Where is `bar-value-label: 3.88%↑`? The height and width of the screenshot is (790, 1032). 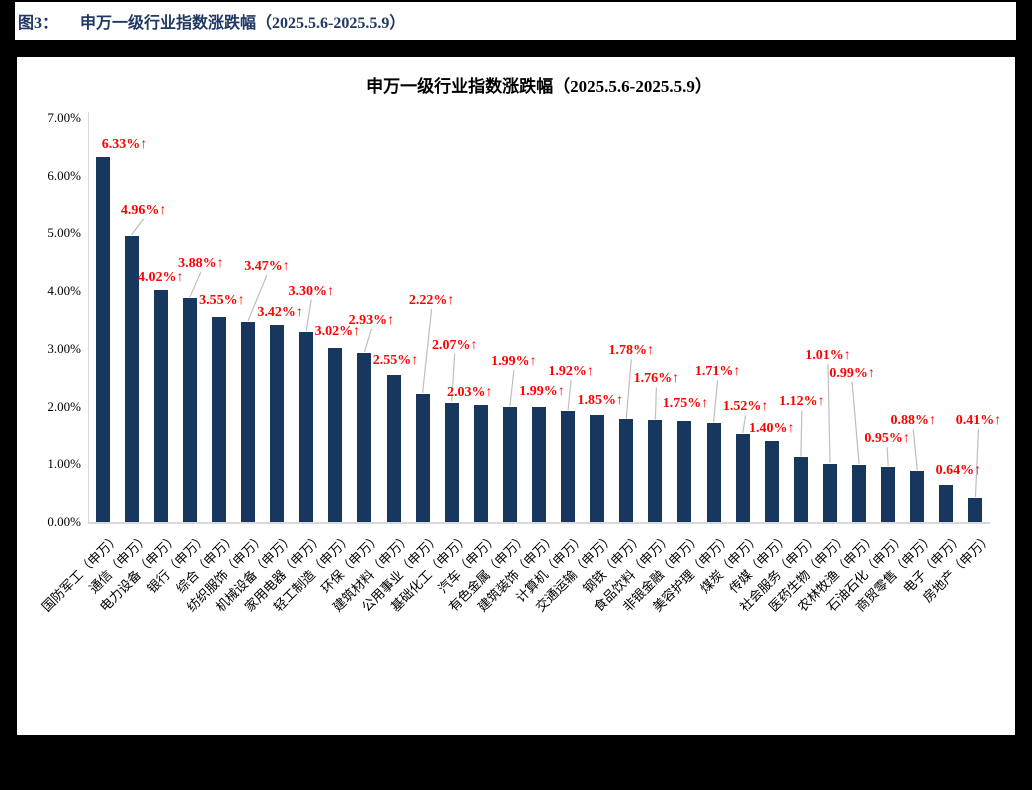
bar-value-label: 3.88%↑ is located at coordinates (201, 264).